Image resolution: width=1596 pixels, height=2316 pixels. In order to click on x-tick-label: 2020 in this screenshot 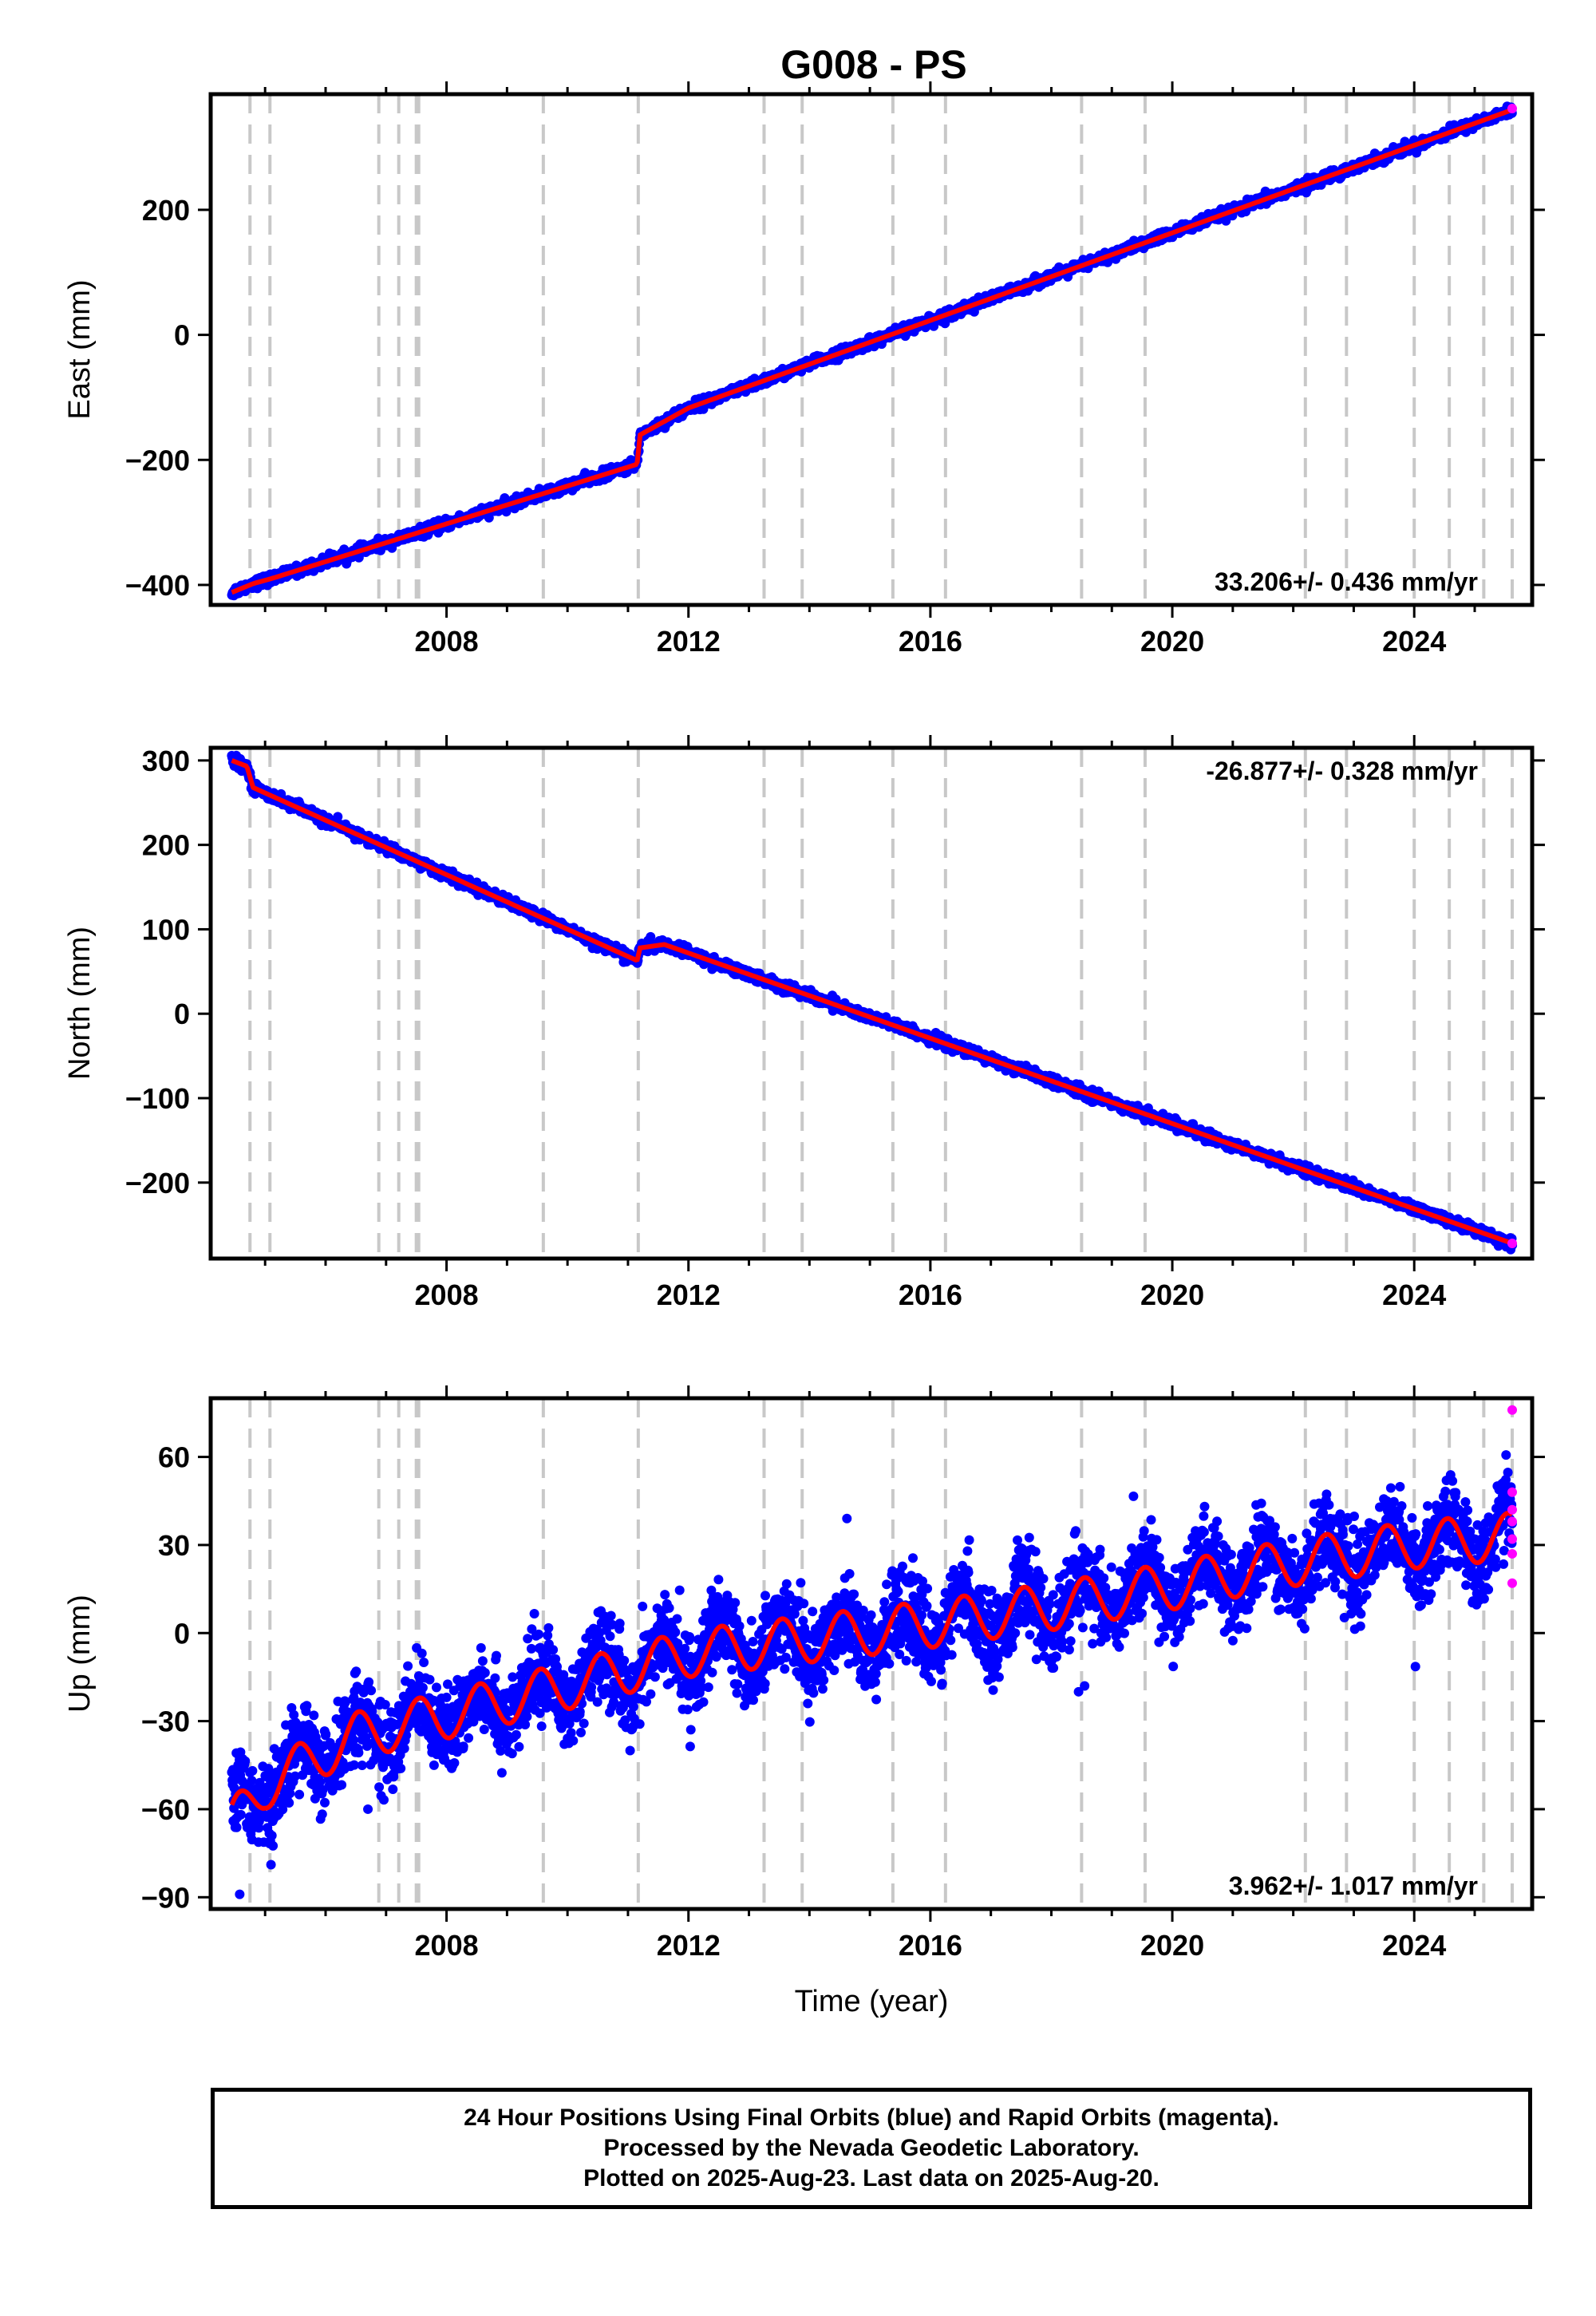, I will do `click(1172, 641)`.